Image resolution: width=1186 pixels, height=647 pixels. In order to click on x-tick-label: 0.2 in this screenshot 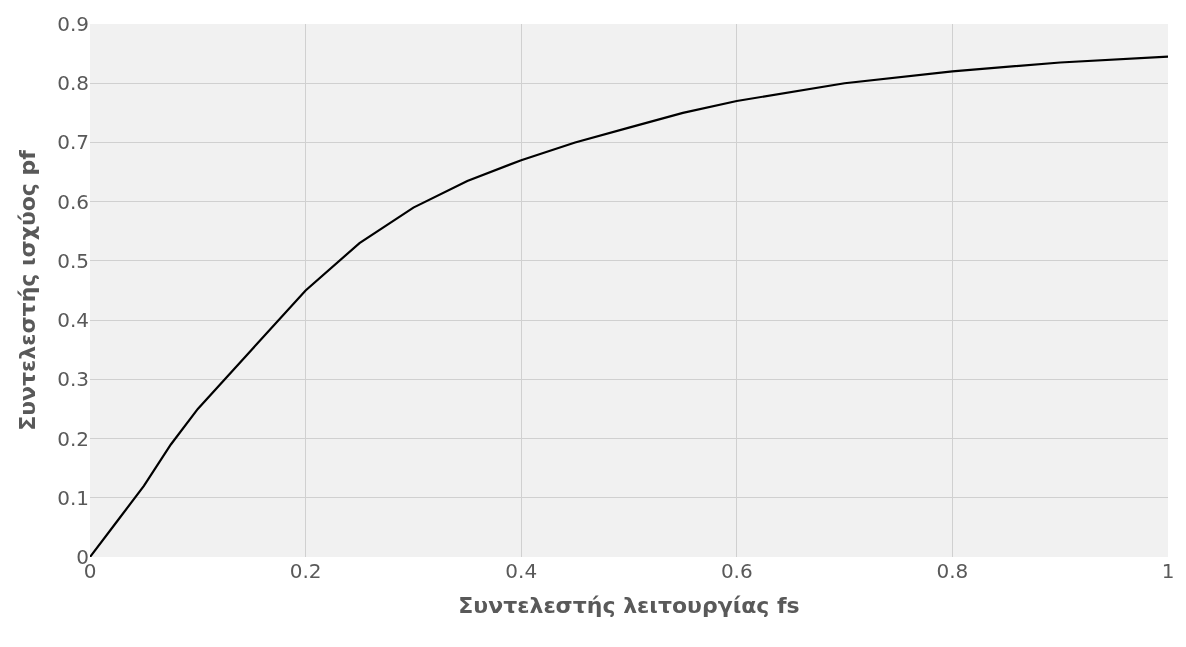, I will do `click(305, 571)`.